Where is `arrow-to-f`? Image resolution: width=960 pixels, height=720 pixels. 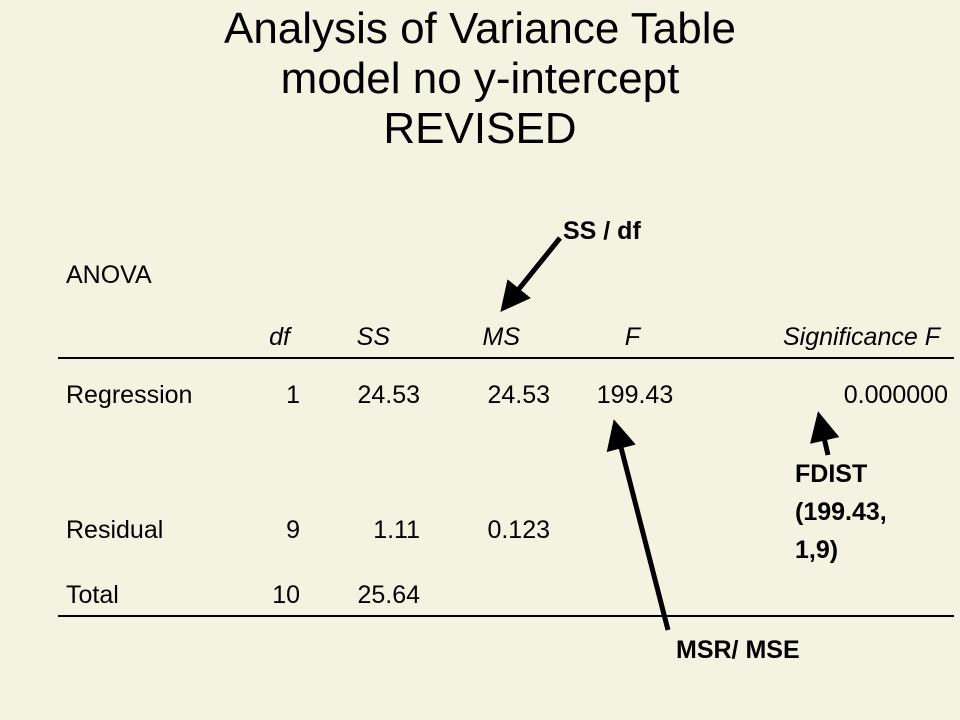
arrow-to-f is located at coordinates (638, 525).